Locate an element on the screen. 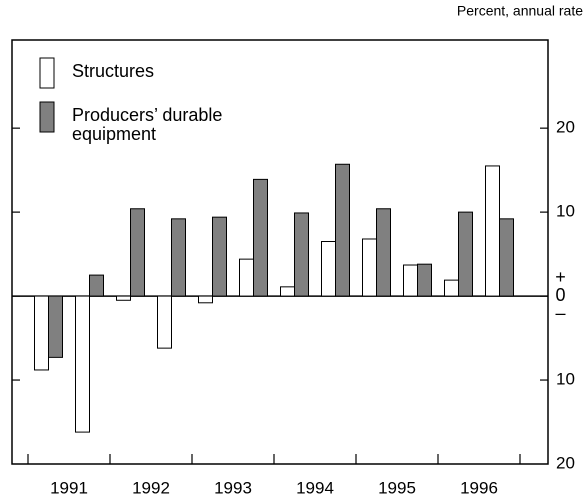  x-tick-label: 1994 is located at coordinates (315, 487).